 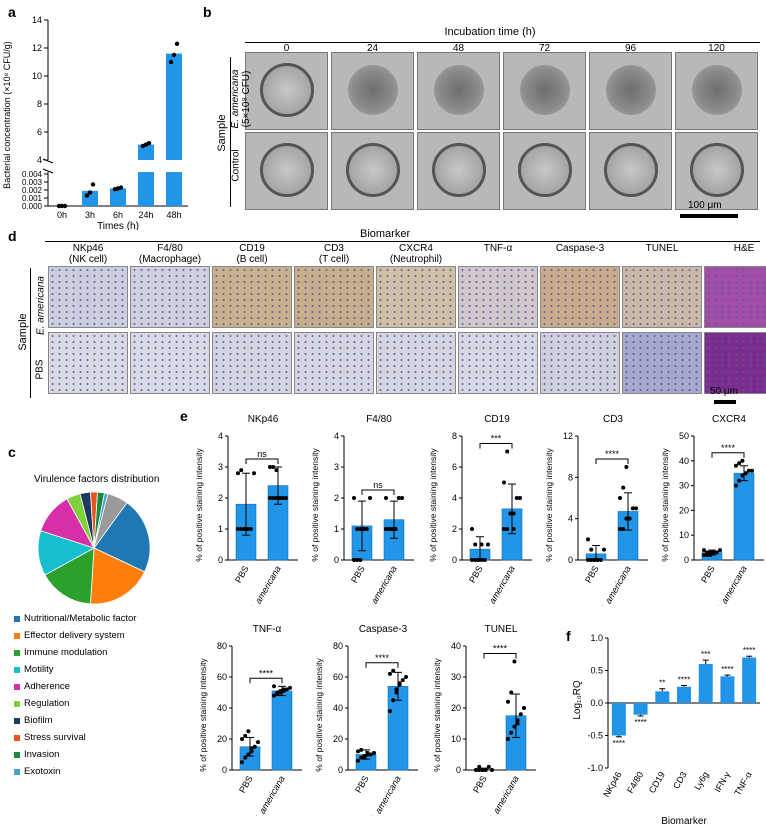 What do you see at coordinates (69, 636) in the screenshot?
I see `legend-item: Effector delivery system` at bounding box center [69, 636].